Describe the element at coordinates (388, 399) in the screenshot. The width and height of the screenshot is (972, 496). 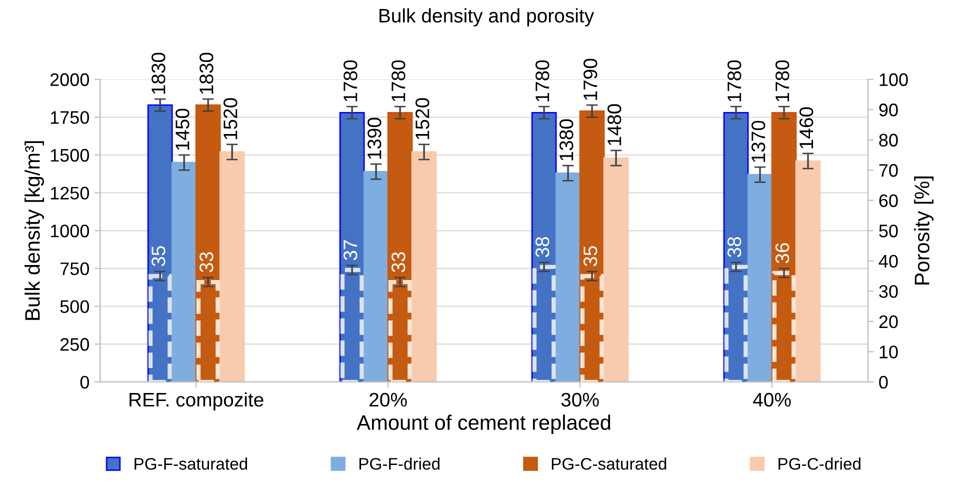
I see `x-tick-label: 20%` at that location.